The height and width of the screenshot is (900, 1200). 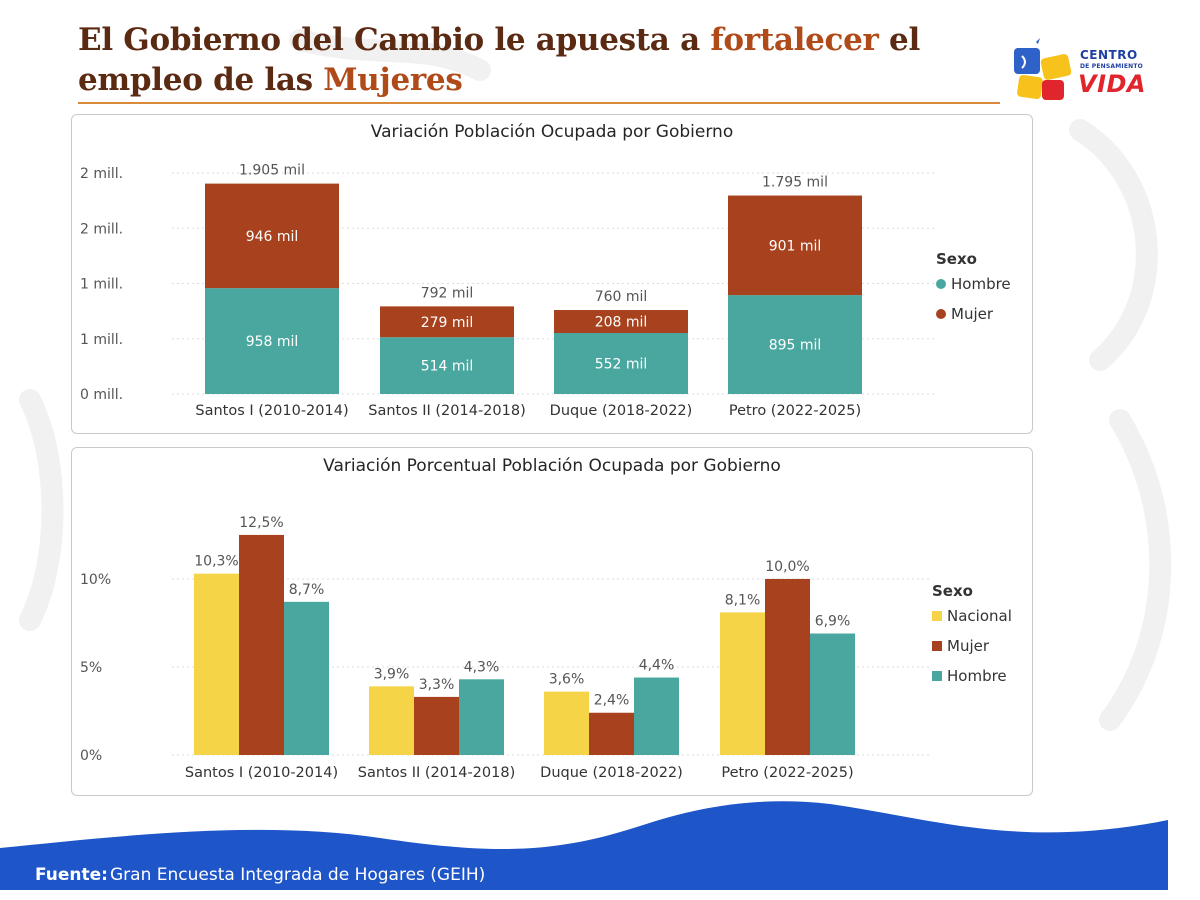 What do you see at coordinates (787, 567) in the screenshot?
I see `chart2-data-label: 10,0%` at bounding box center [787, 567].